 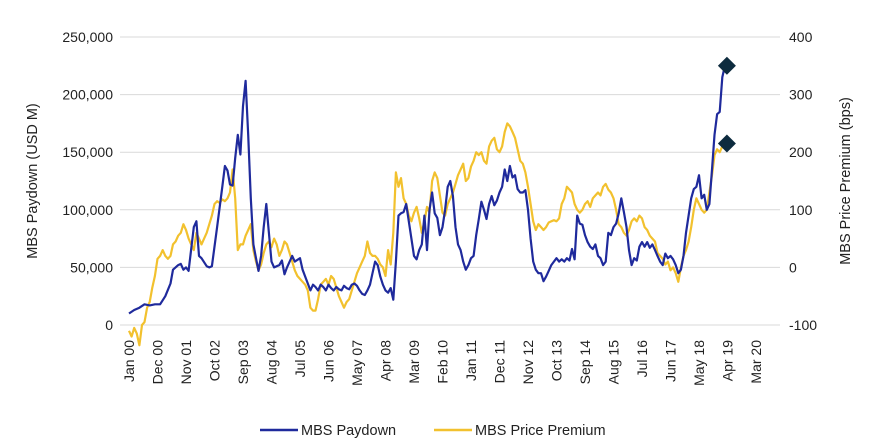 What do you see at coordinates (109, 325) in the screenshot?
I see `left-tick-label: 0` at bounding box center [109, 325].